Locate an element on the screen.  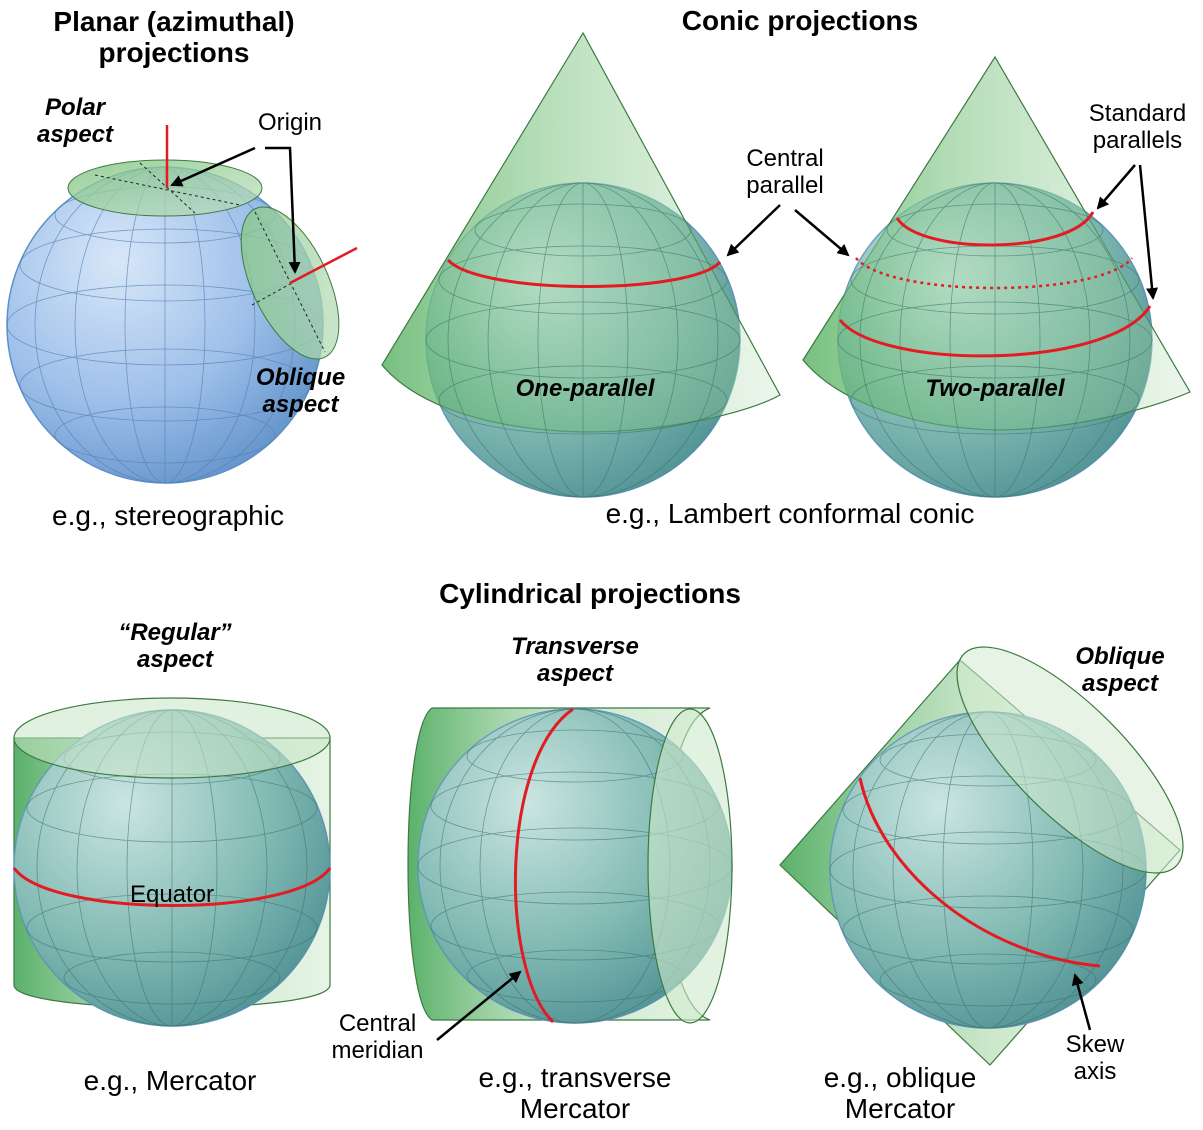
planar-title-line2: projections is located at coordinates (174, 53).